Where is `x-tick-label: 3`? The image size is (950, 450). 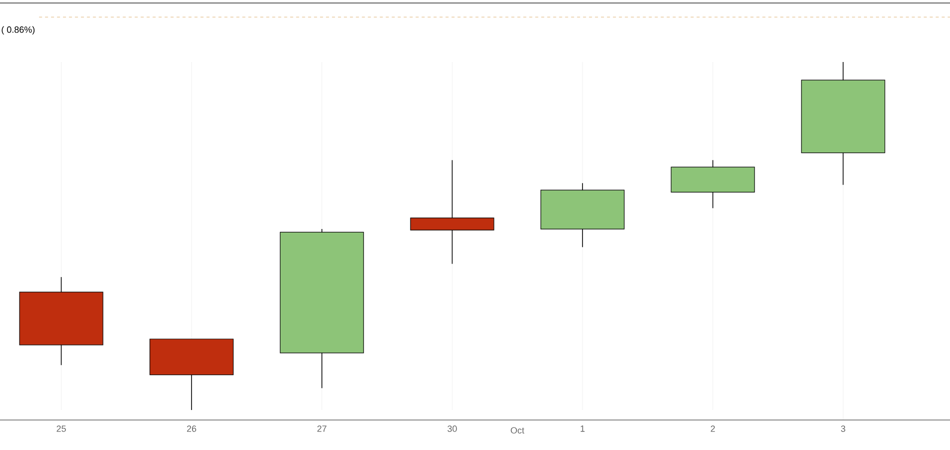
x-tick-label: 3 is located at coordinates (843, 429).